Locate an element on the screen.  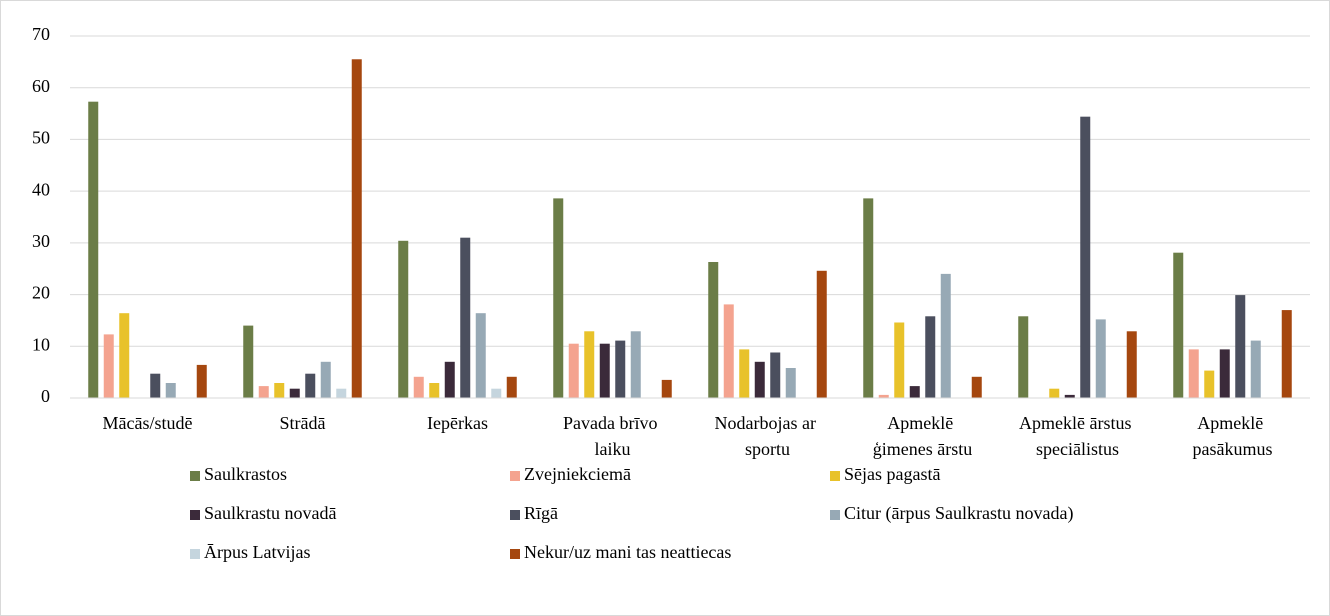
y-tick-label: 20 is located at coordinates (41, 293).